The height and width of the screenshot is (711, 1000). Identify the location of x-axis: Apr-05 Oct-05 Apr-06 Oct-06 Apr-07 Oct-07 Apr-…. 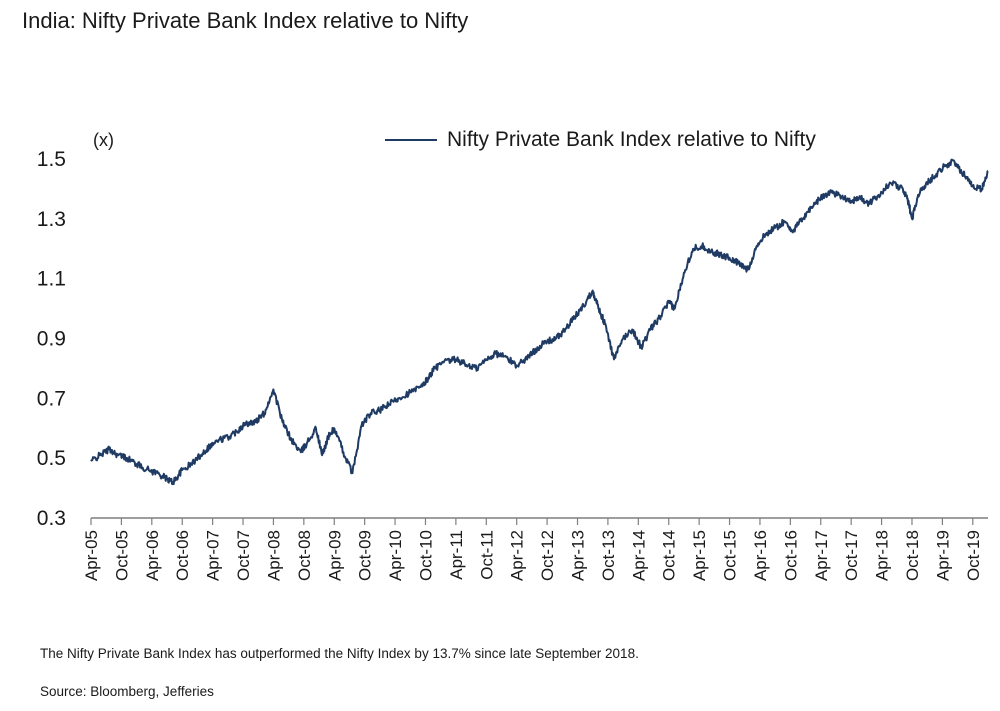
(535, 549).